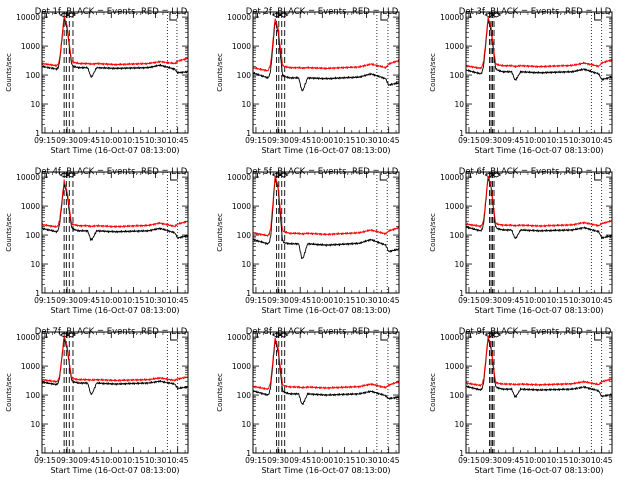 Image resolution: width=640 pixels, height=480 pixels. Describe the element at coordinates (68, 175) in the screenshot. I see `attenuator-state-marker` at that location.